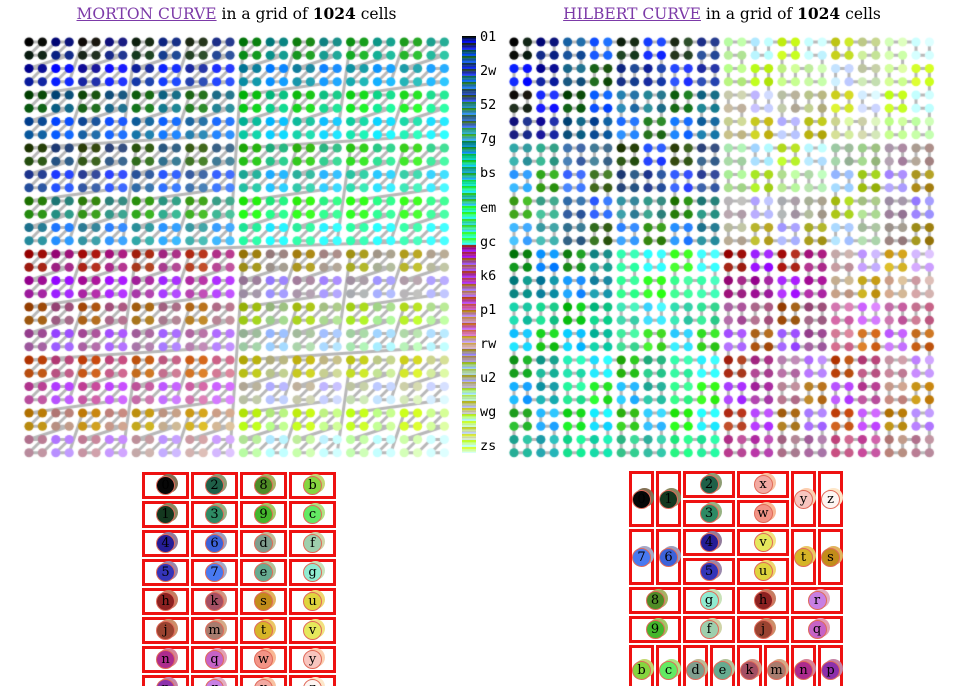 The width and height of the screenshot is (960, 686). Describe the element at coordinates (488, 343) in the screenshot. I see `colorbar-tick-label: rw` at that location.